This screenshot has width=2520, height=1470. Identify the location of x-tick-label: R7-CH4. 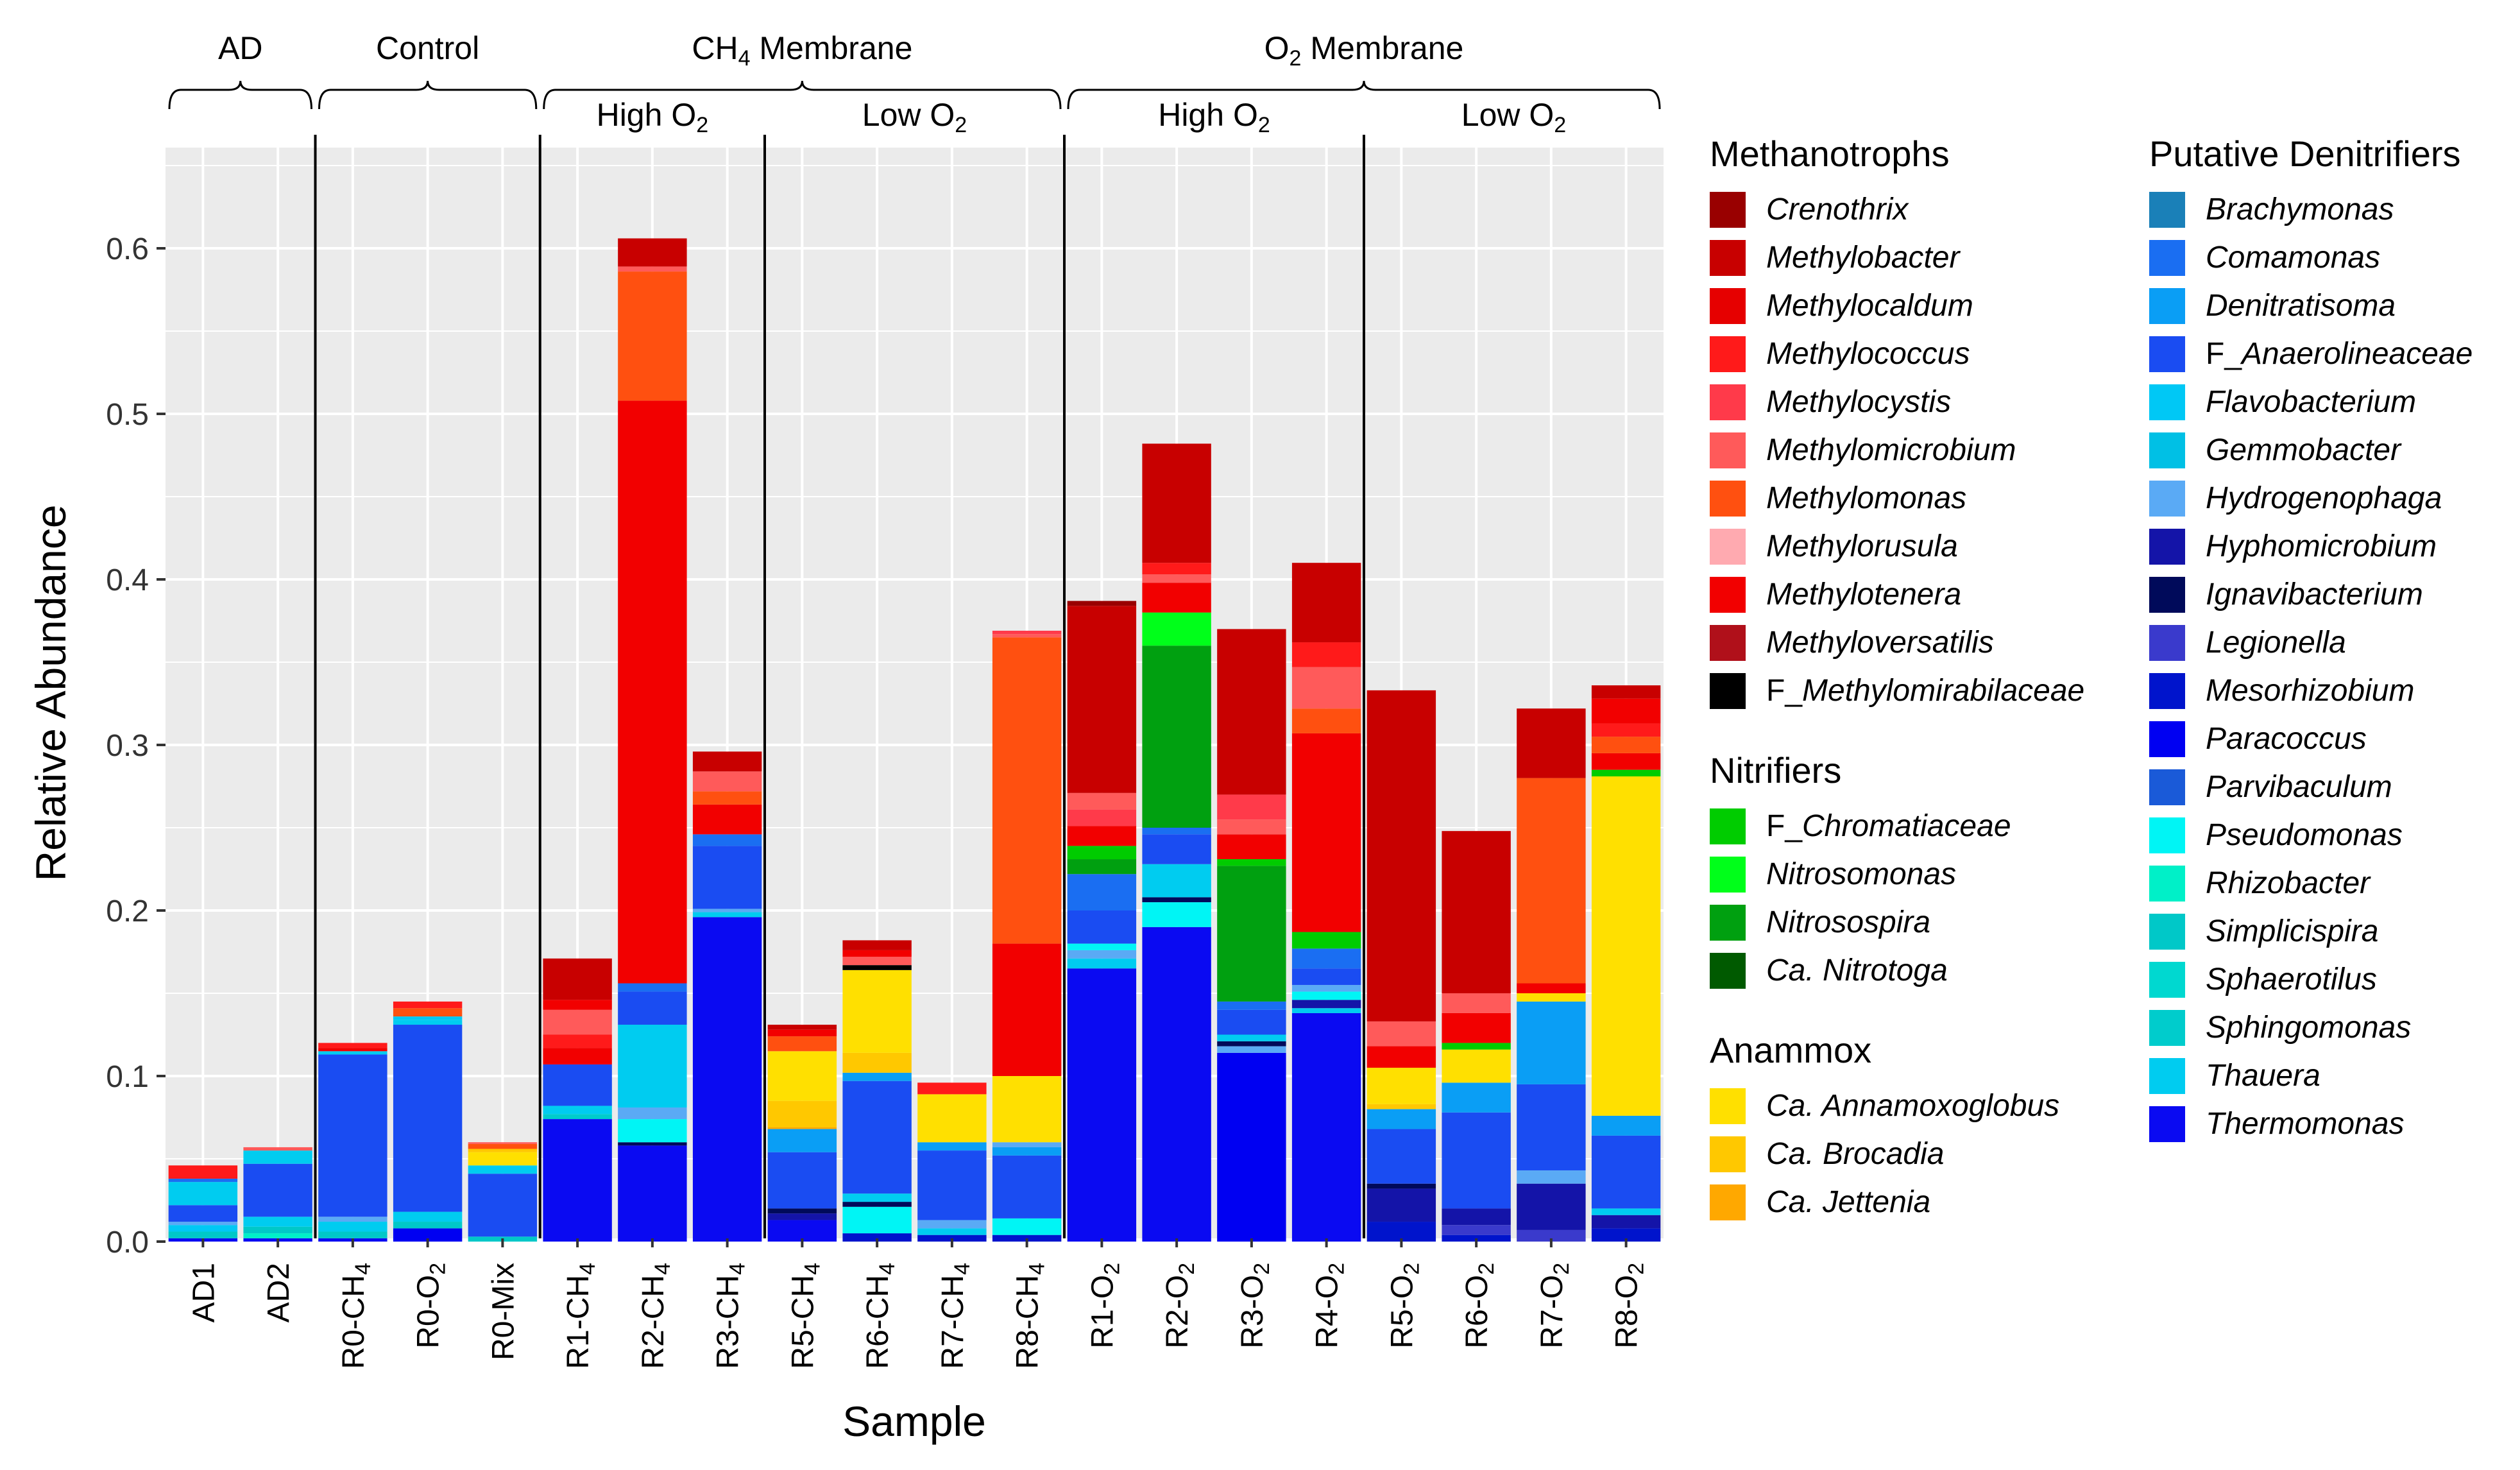
(955, 1316).